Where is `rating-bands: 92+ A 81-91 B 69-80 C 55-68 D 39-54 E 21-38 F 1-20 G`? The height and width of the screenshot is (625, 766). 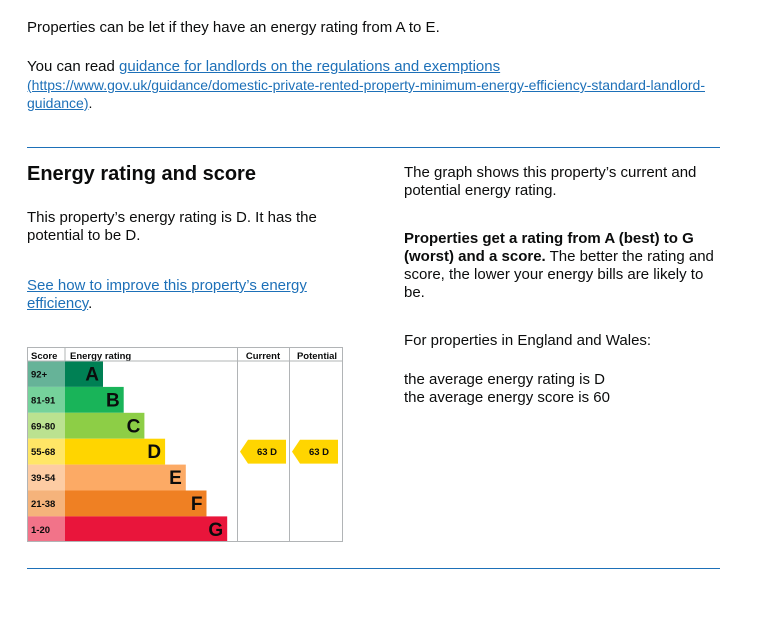 rating-bands: 92+ A 81-91 B 69-80 C 55-68 D 39-54 E 21-38 F 1-20 G is located at coordinates (127, 451).